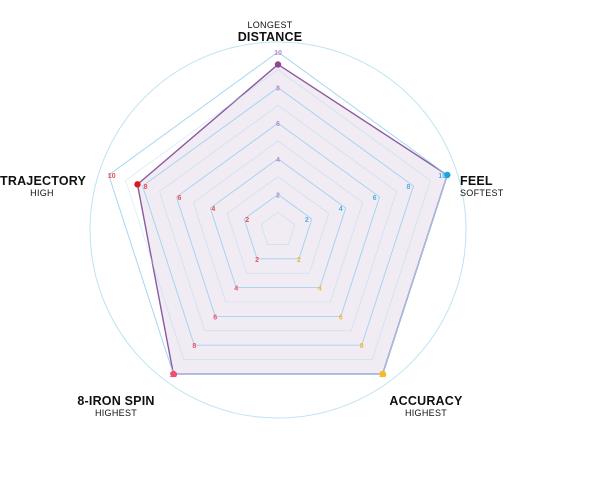 The height and width of the screenshot is (487, 600). Describe the element at coordinates (270, 37) in the screenshot. I see `axis-name: DISTANCE` at that location.